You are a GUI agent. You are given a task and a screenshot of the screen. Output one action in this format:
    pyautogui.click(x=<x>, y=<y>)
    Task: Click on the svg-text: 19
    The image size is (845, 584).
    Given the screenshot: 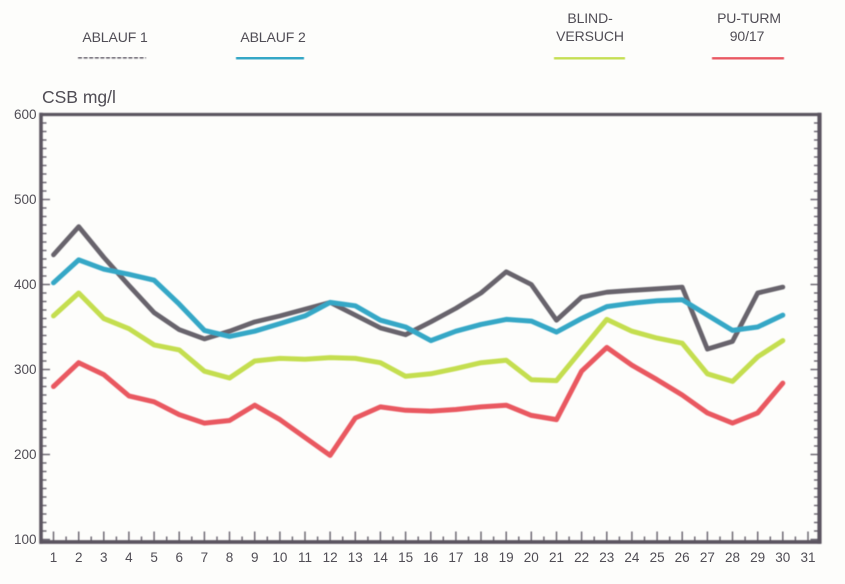 What is the action you would take?
    pyautogui.click(x=506, y=557)
    